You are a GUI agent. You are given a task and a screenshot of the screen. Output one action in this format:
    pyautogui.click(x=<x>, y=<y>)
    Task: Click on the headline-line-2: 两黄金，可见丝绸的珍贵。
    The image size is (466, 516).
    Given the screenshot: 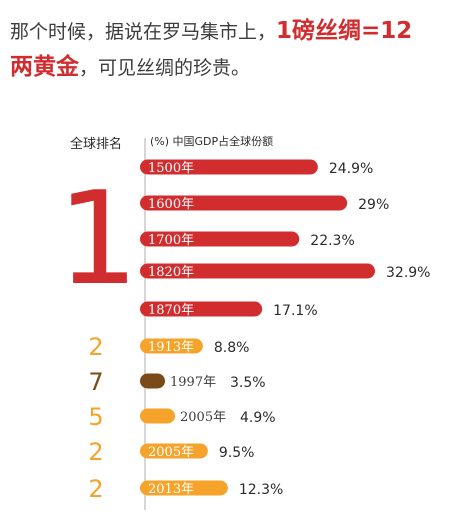 What is the action you would take?
    pyautogui.click(x=235, y=68)
    